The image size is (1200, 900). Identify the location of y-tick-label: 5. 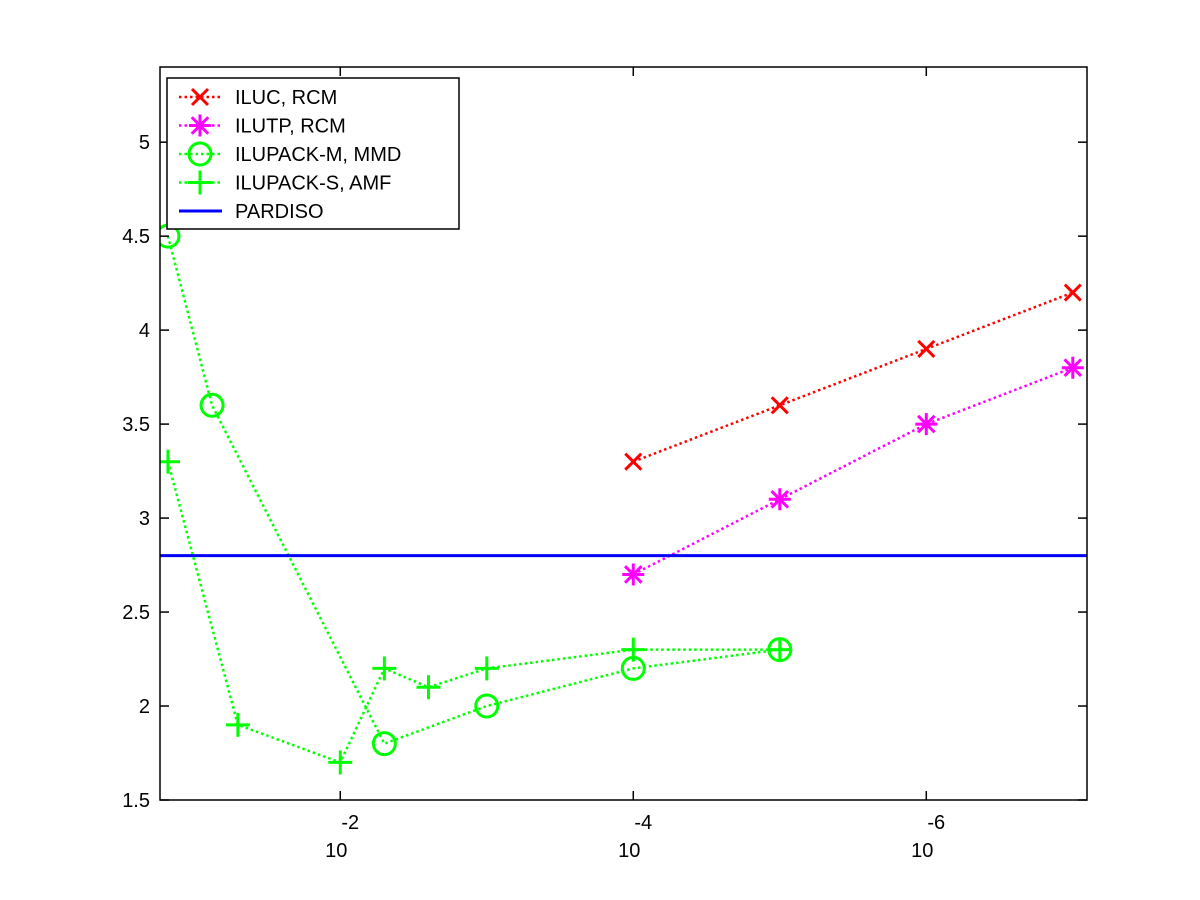
(144, 143).